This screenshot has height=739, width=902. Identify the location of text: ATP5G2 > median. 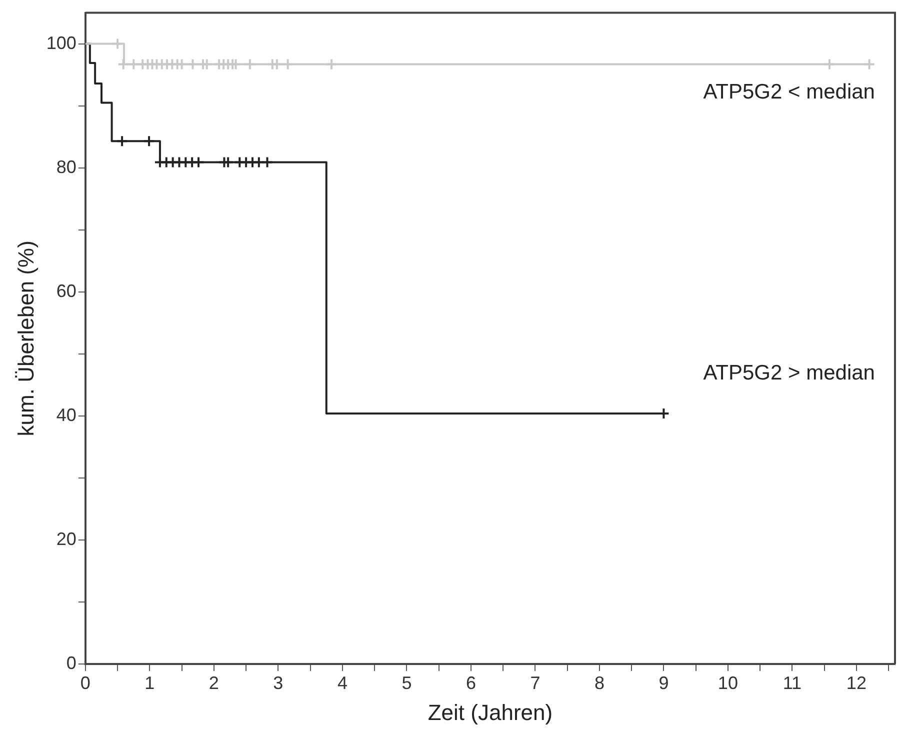
(789, 372).